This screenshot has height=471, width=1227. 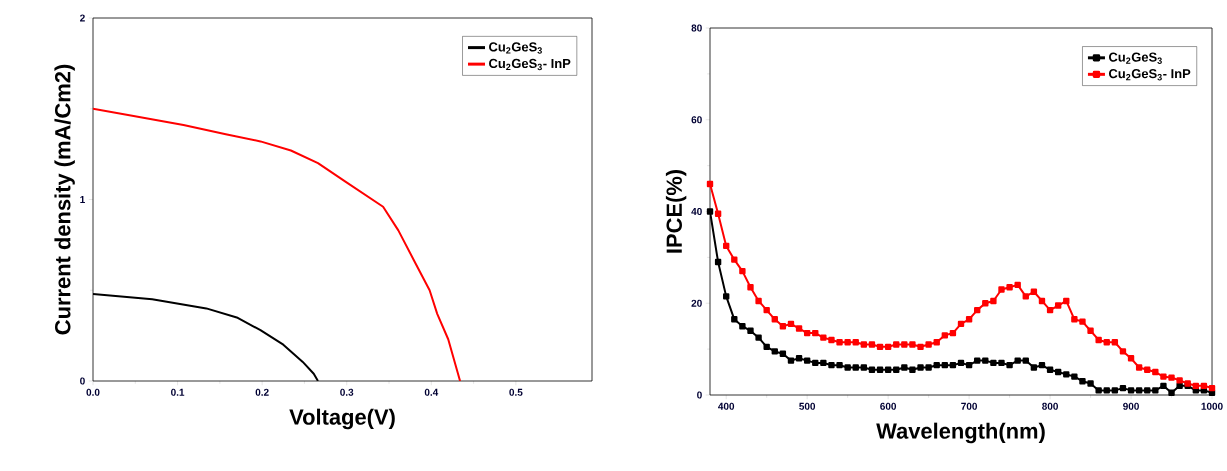 I want to click on x-tick-label: 600, so click(x=888, y=406).